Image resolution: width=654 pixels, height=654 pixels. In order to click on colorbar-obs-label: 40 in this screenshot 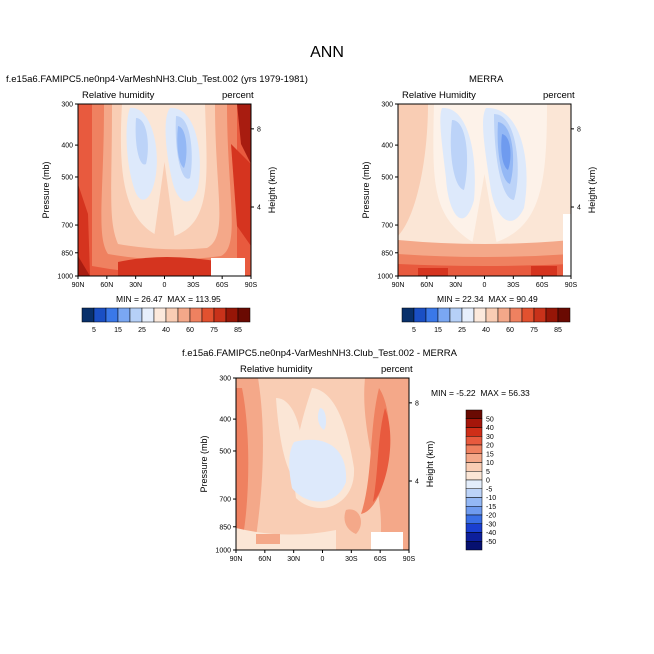, I will do `click(486, 330)`.